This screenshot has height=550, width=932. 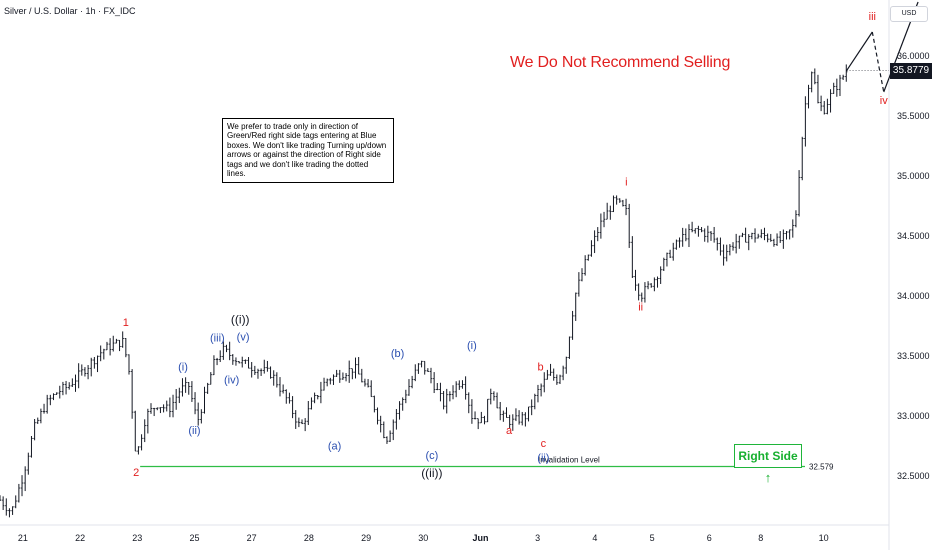 I want to click on right-side-label: Right Side, so click(x=768, y=456).